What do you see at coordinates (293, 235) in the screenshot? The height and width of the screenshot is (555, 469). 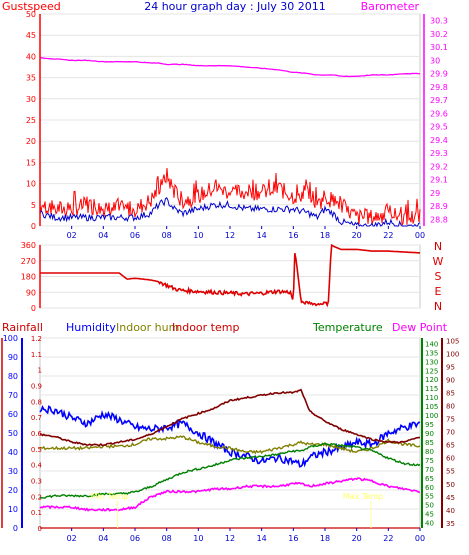 I see `top-x-tick-label: 16` at bounding box center [293, 235].